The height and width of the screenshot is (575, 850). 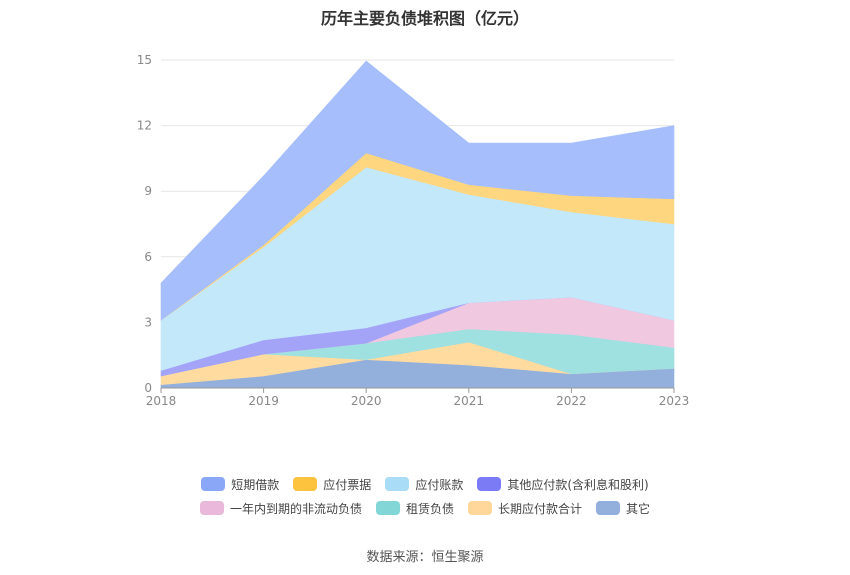 I want to click on y-tick-label: 3, so click(x=148, y=322).